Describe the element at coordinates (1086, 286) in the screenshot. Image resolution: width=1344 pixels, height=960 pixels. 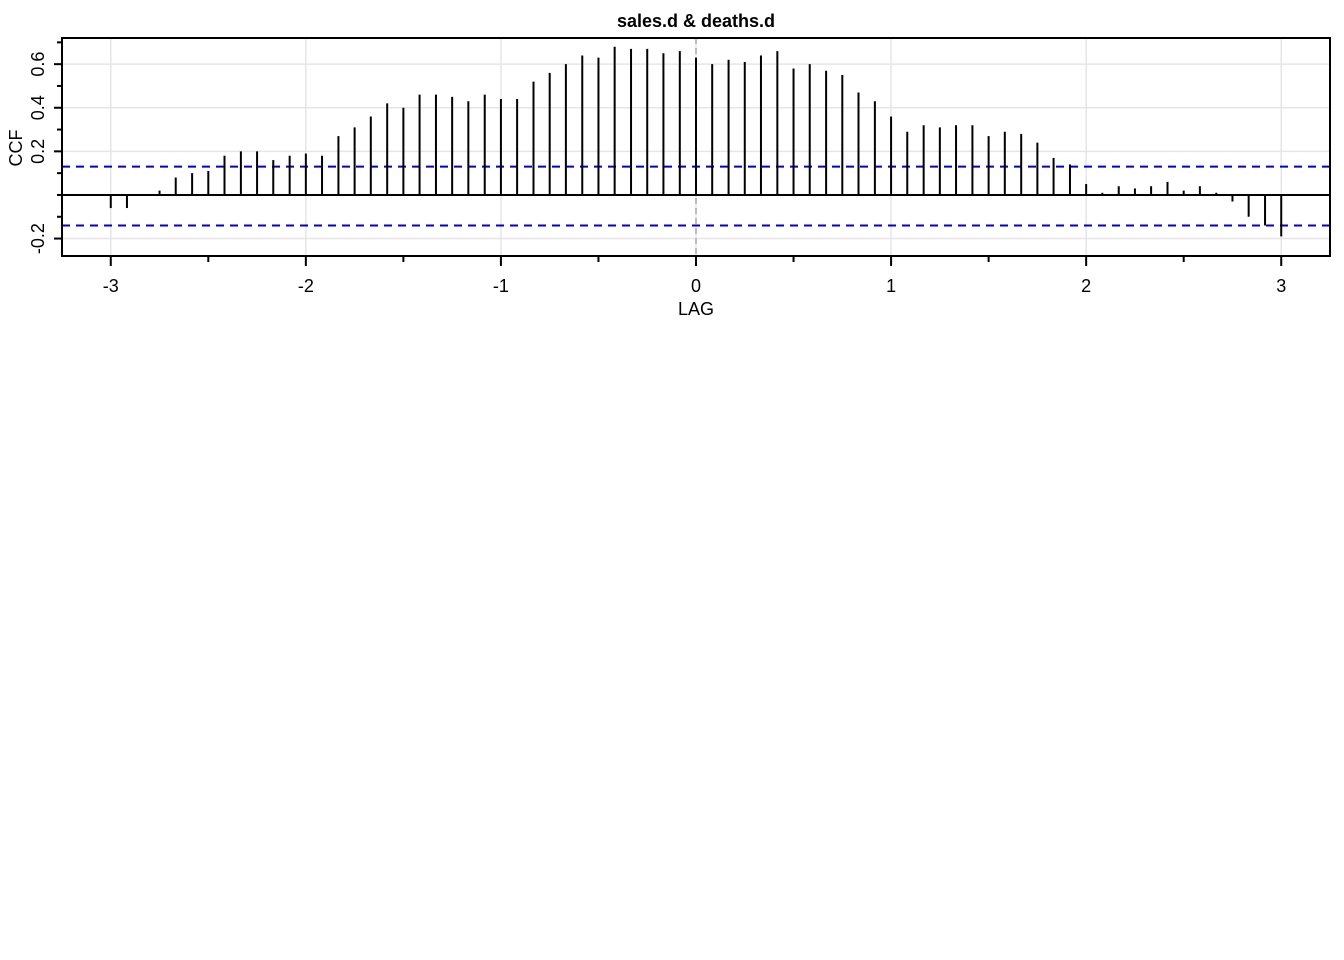
I see `x-tick-label: 2` at that location.